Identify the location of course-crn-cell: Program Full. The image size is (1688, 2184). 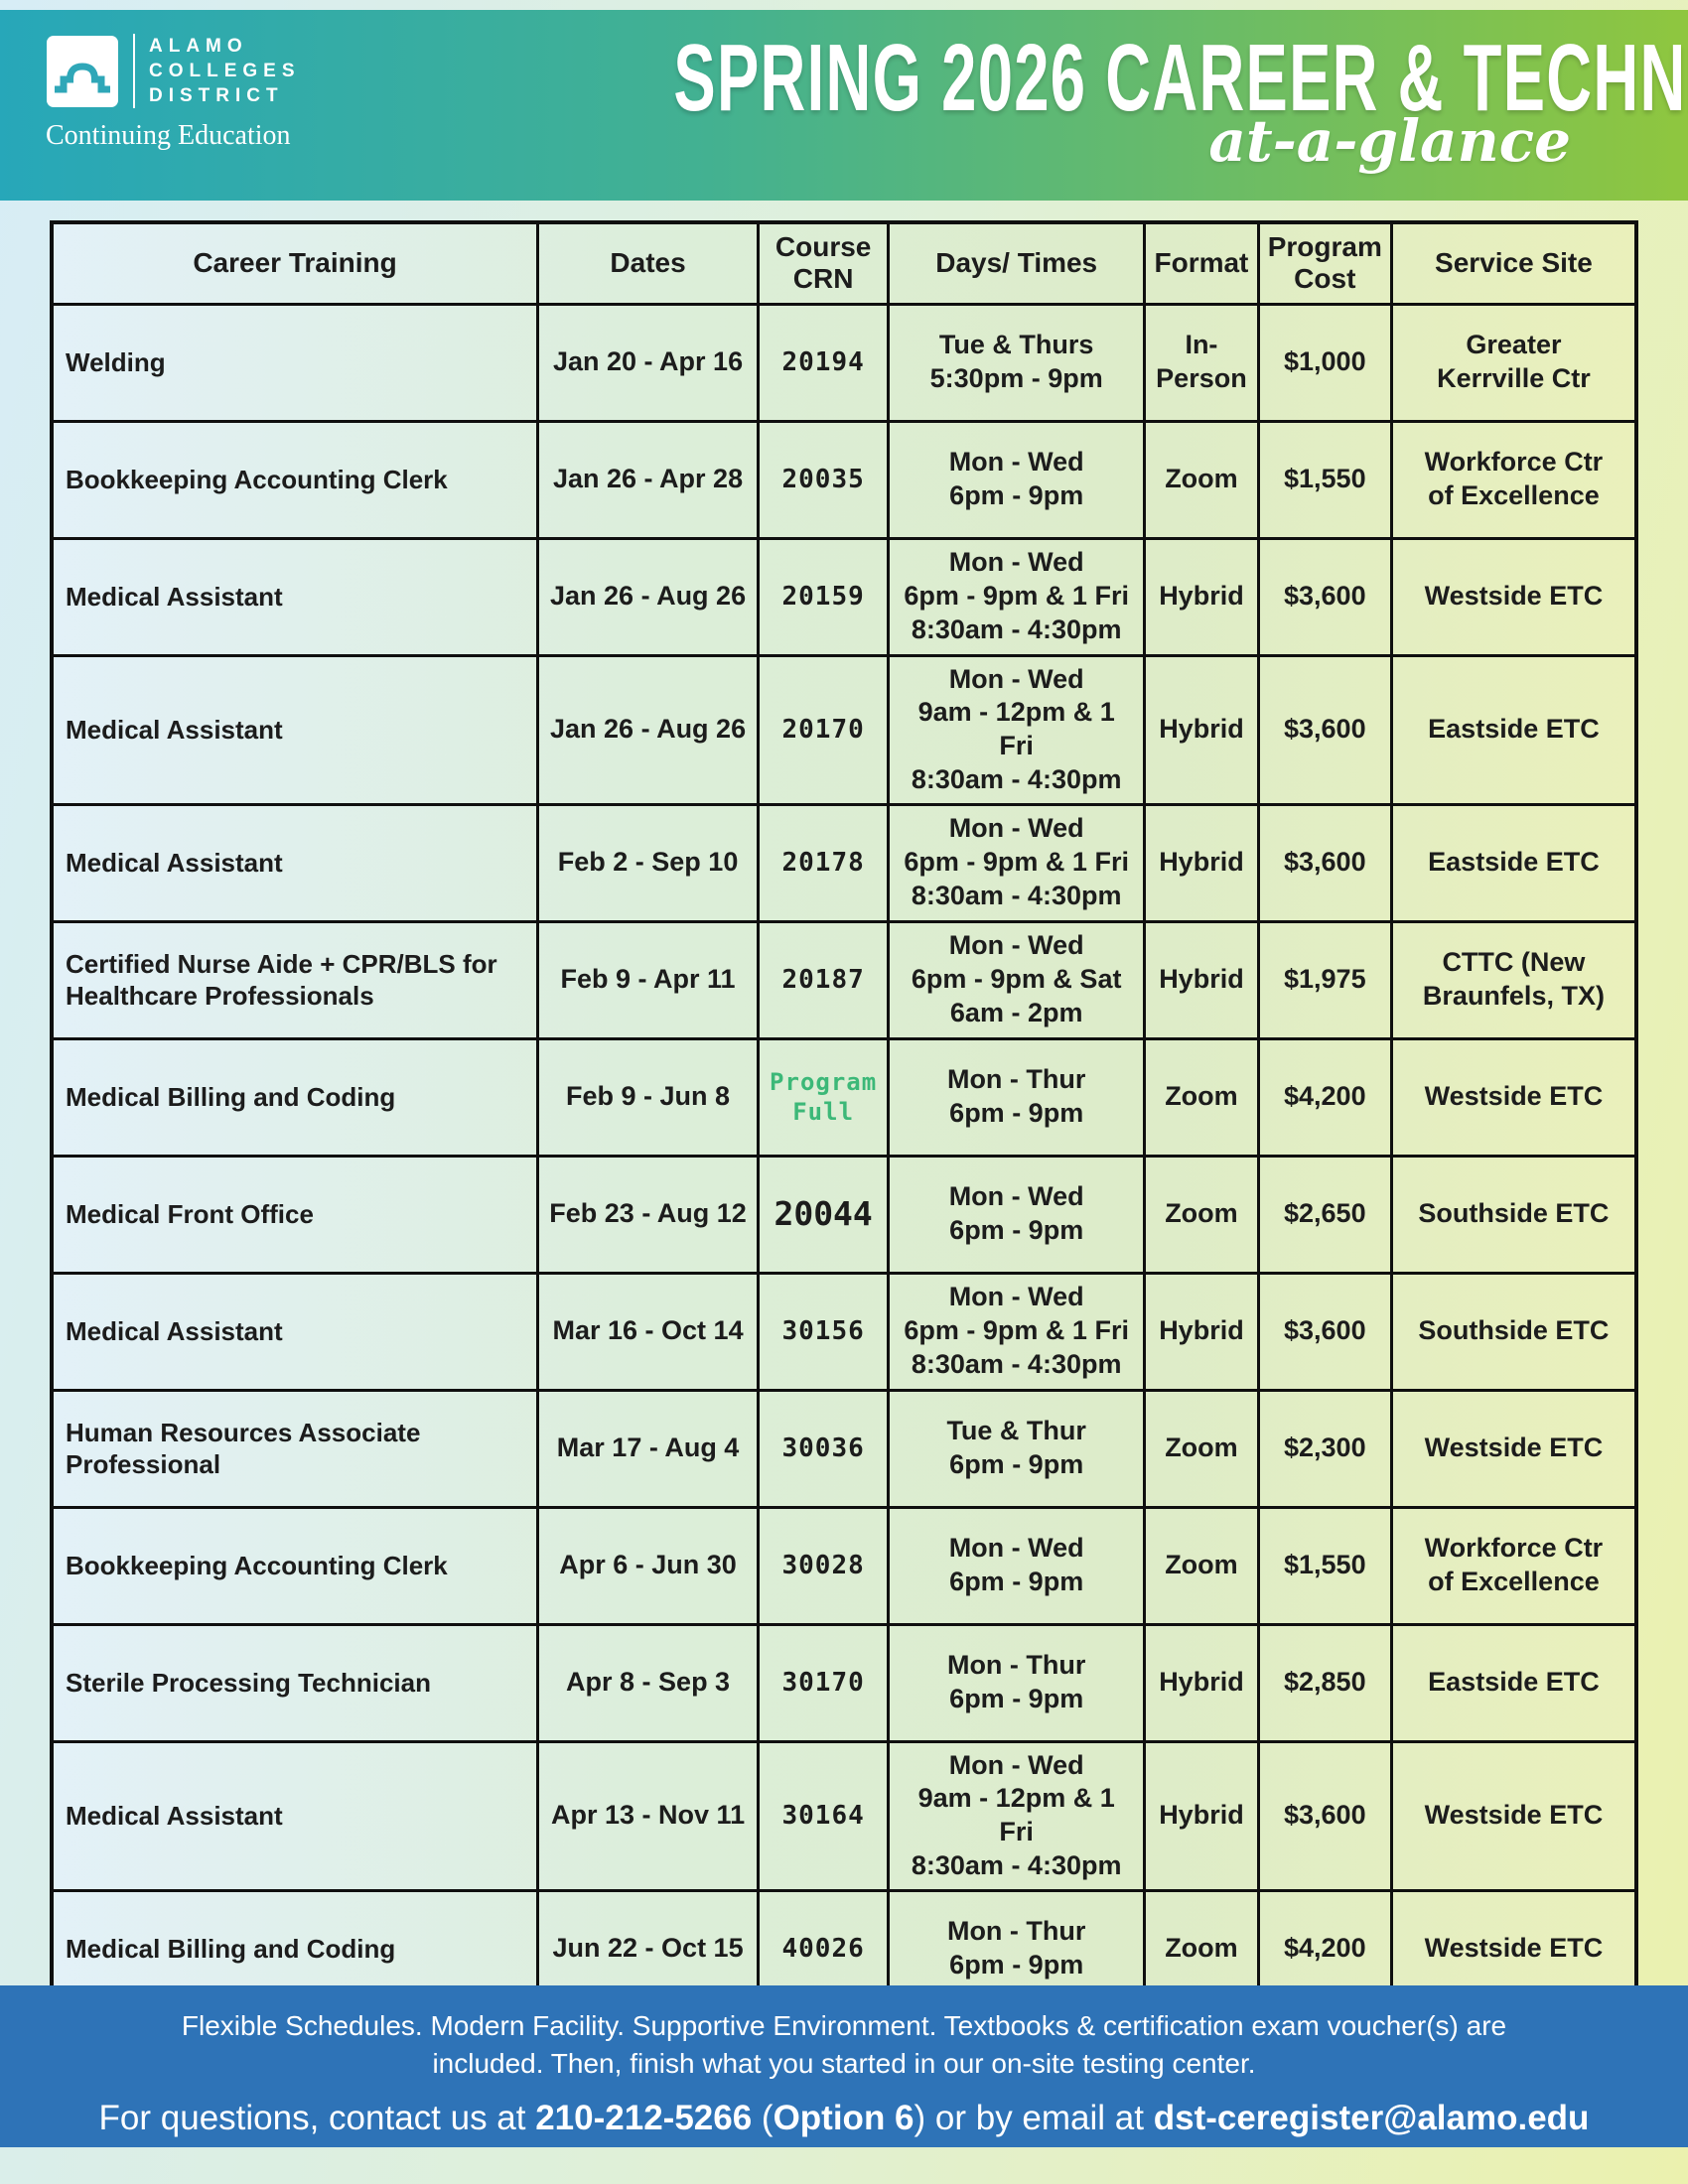
(824, 1097).